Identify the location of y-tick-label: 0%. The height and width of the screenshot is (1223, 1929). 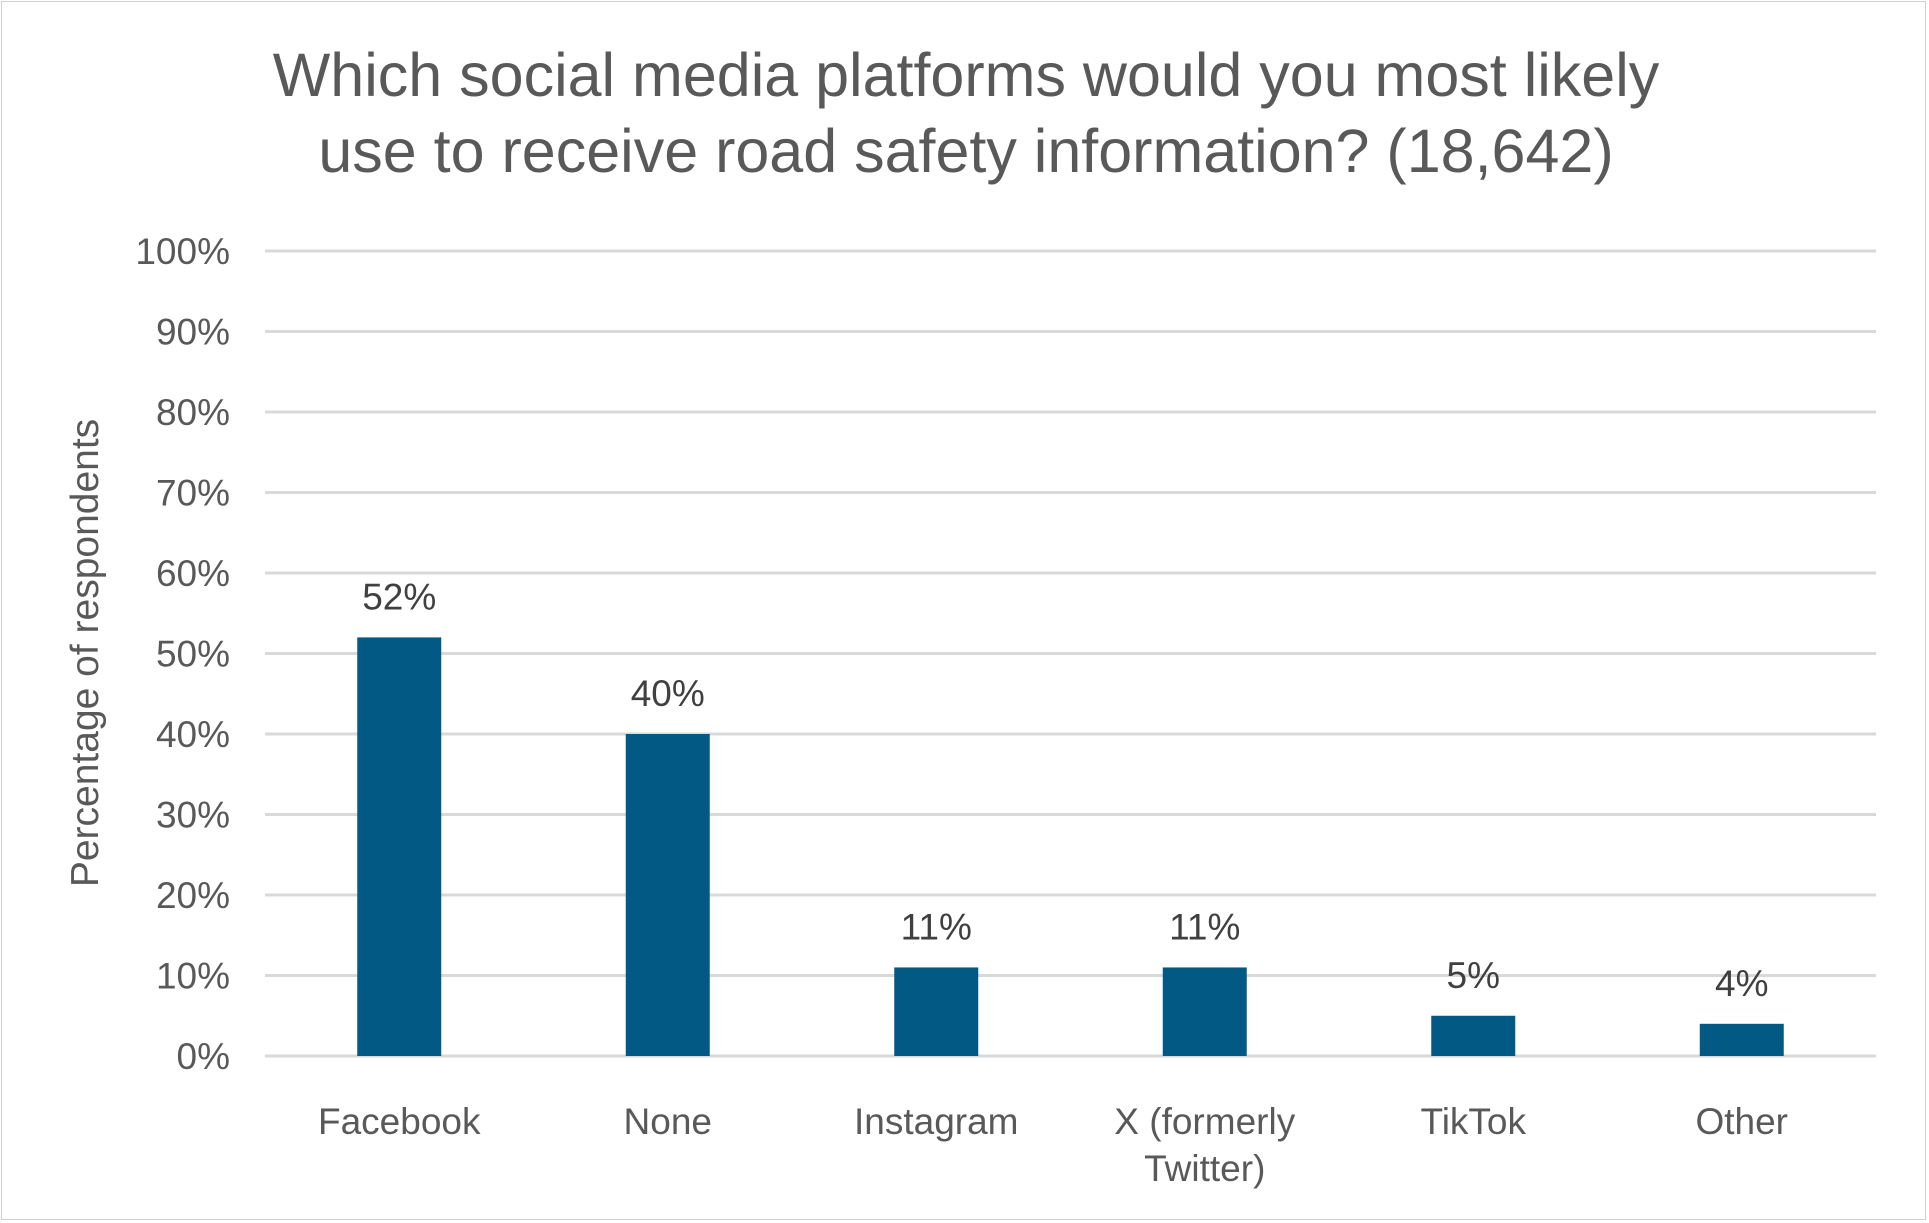
(203, 1056).